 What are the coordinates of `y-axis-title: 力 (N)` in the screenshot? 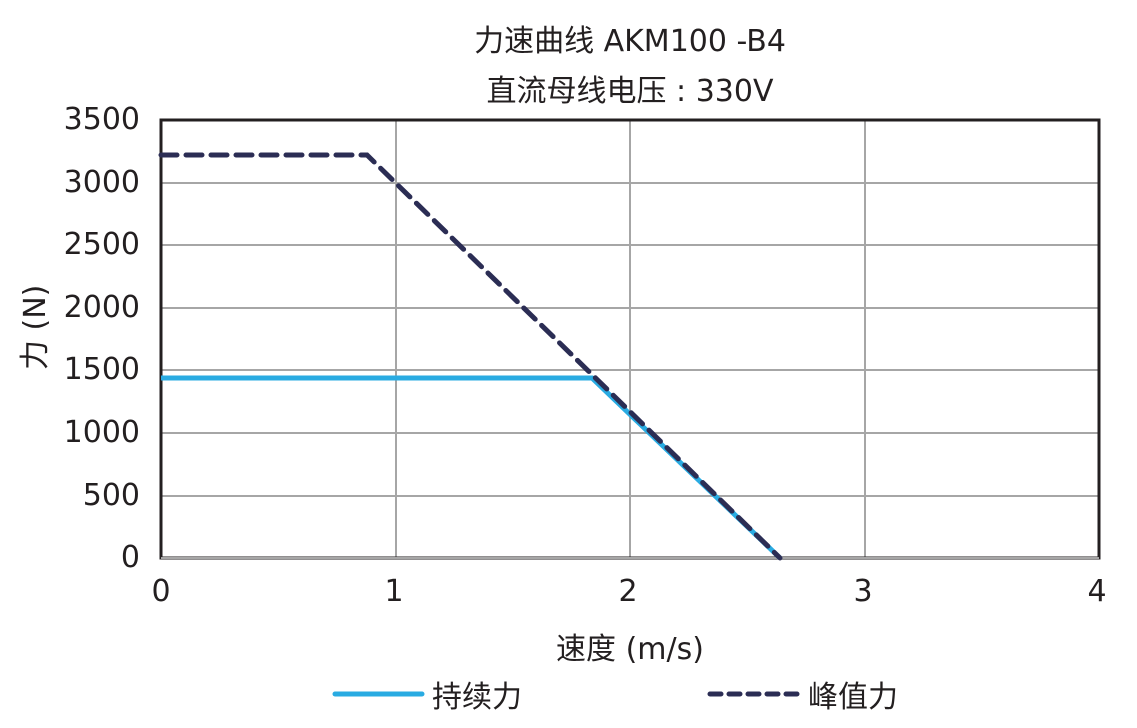 It's located at (35, 327).